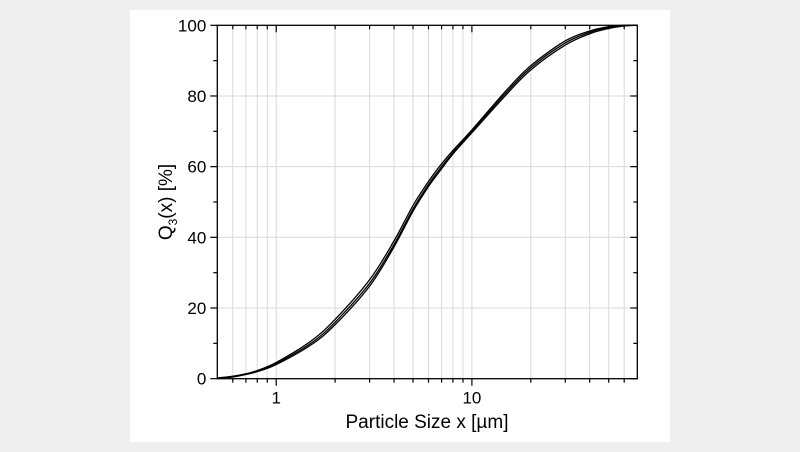 The width and height of the screenshot is (800, 452). What do you see at coordinates (196, 308) in the screenshot?
I see `y-tick-label: 20` at bounding box center [196, 308].